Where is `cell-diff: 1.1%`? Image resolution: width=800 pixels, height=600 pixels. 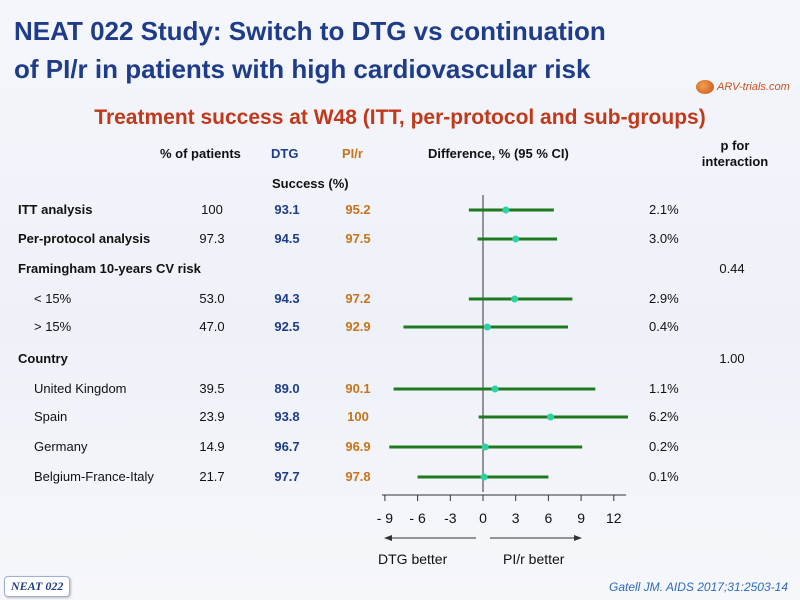 cell-diff: 1.1% is located at coordinates (664, 388).